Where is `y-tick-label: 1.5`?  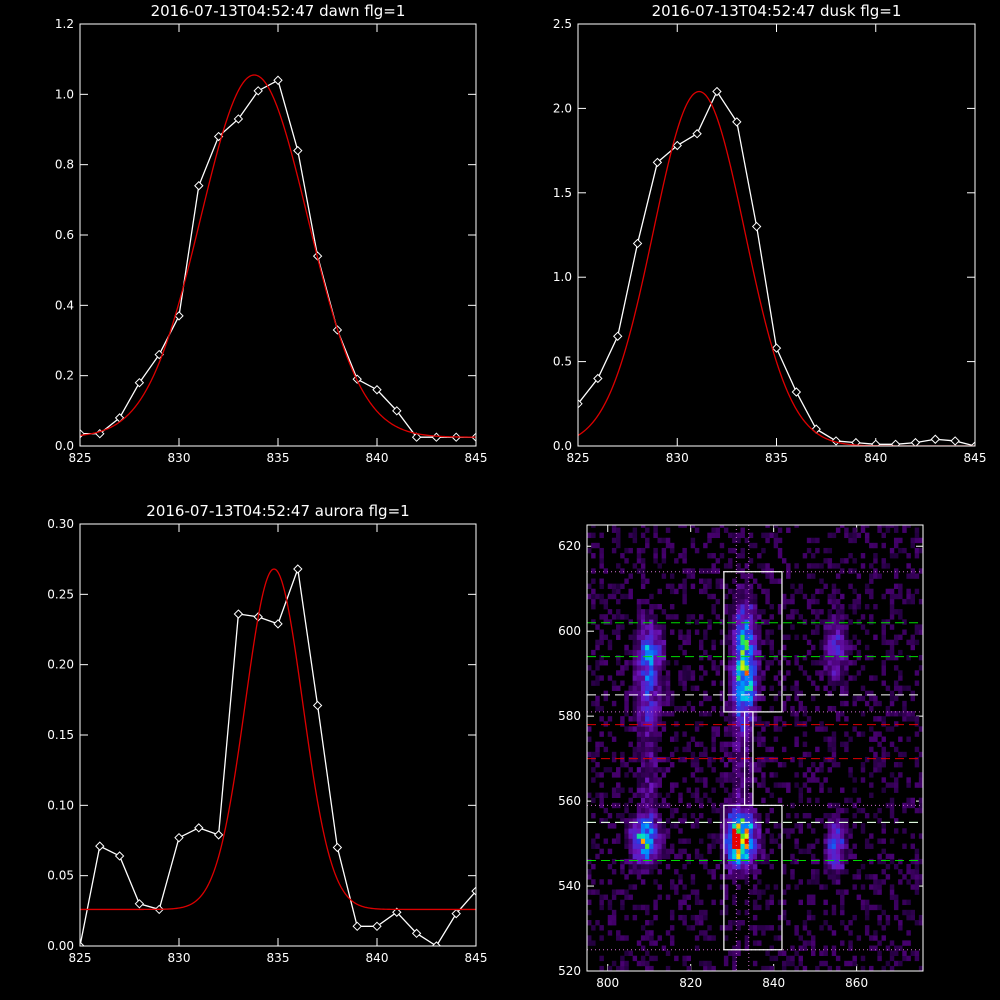 y-tick-label: 1.5 is located at coordinates (562, 193).